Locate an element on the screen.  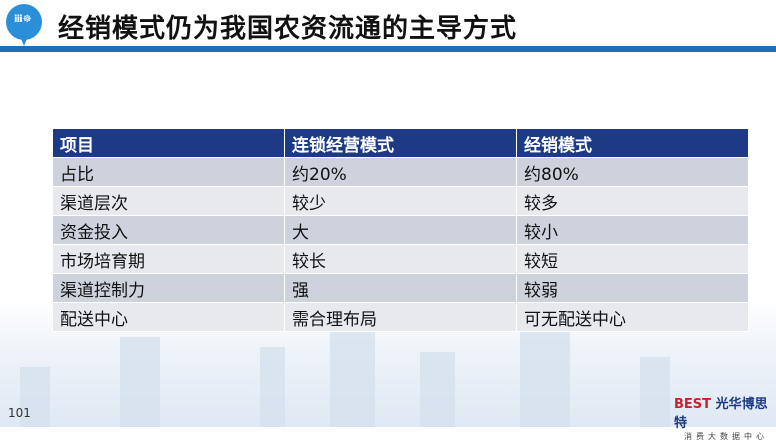
page-title: 经销模式仍为我国农资流通的主导方式 is located at coordinates (288, 29).